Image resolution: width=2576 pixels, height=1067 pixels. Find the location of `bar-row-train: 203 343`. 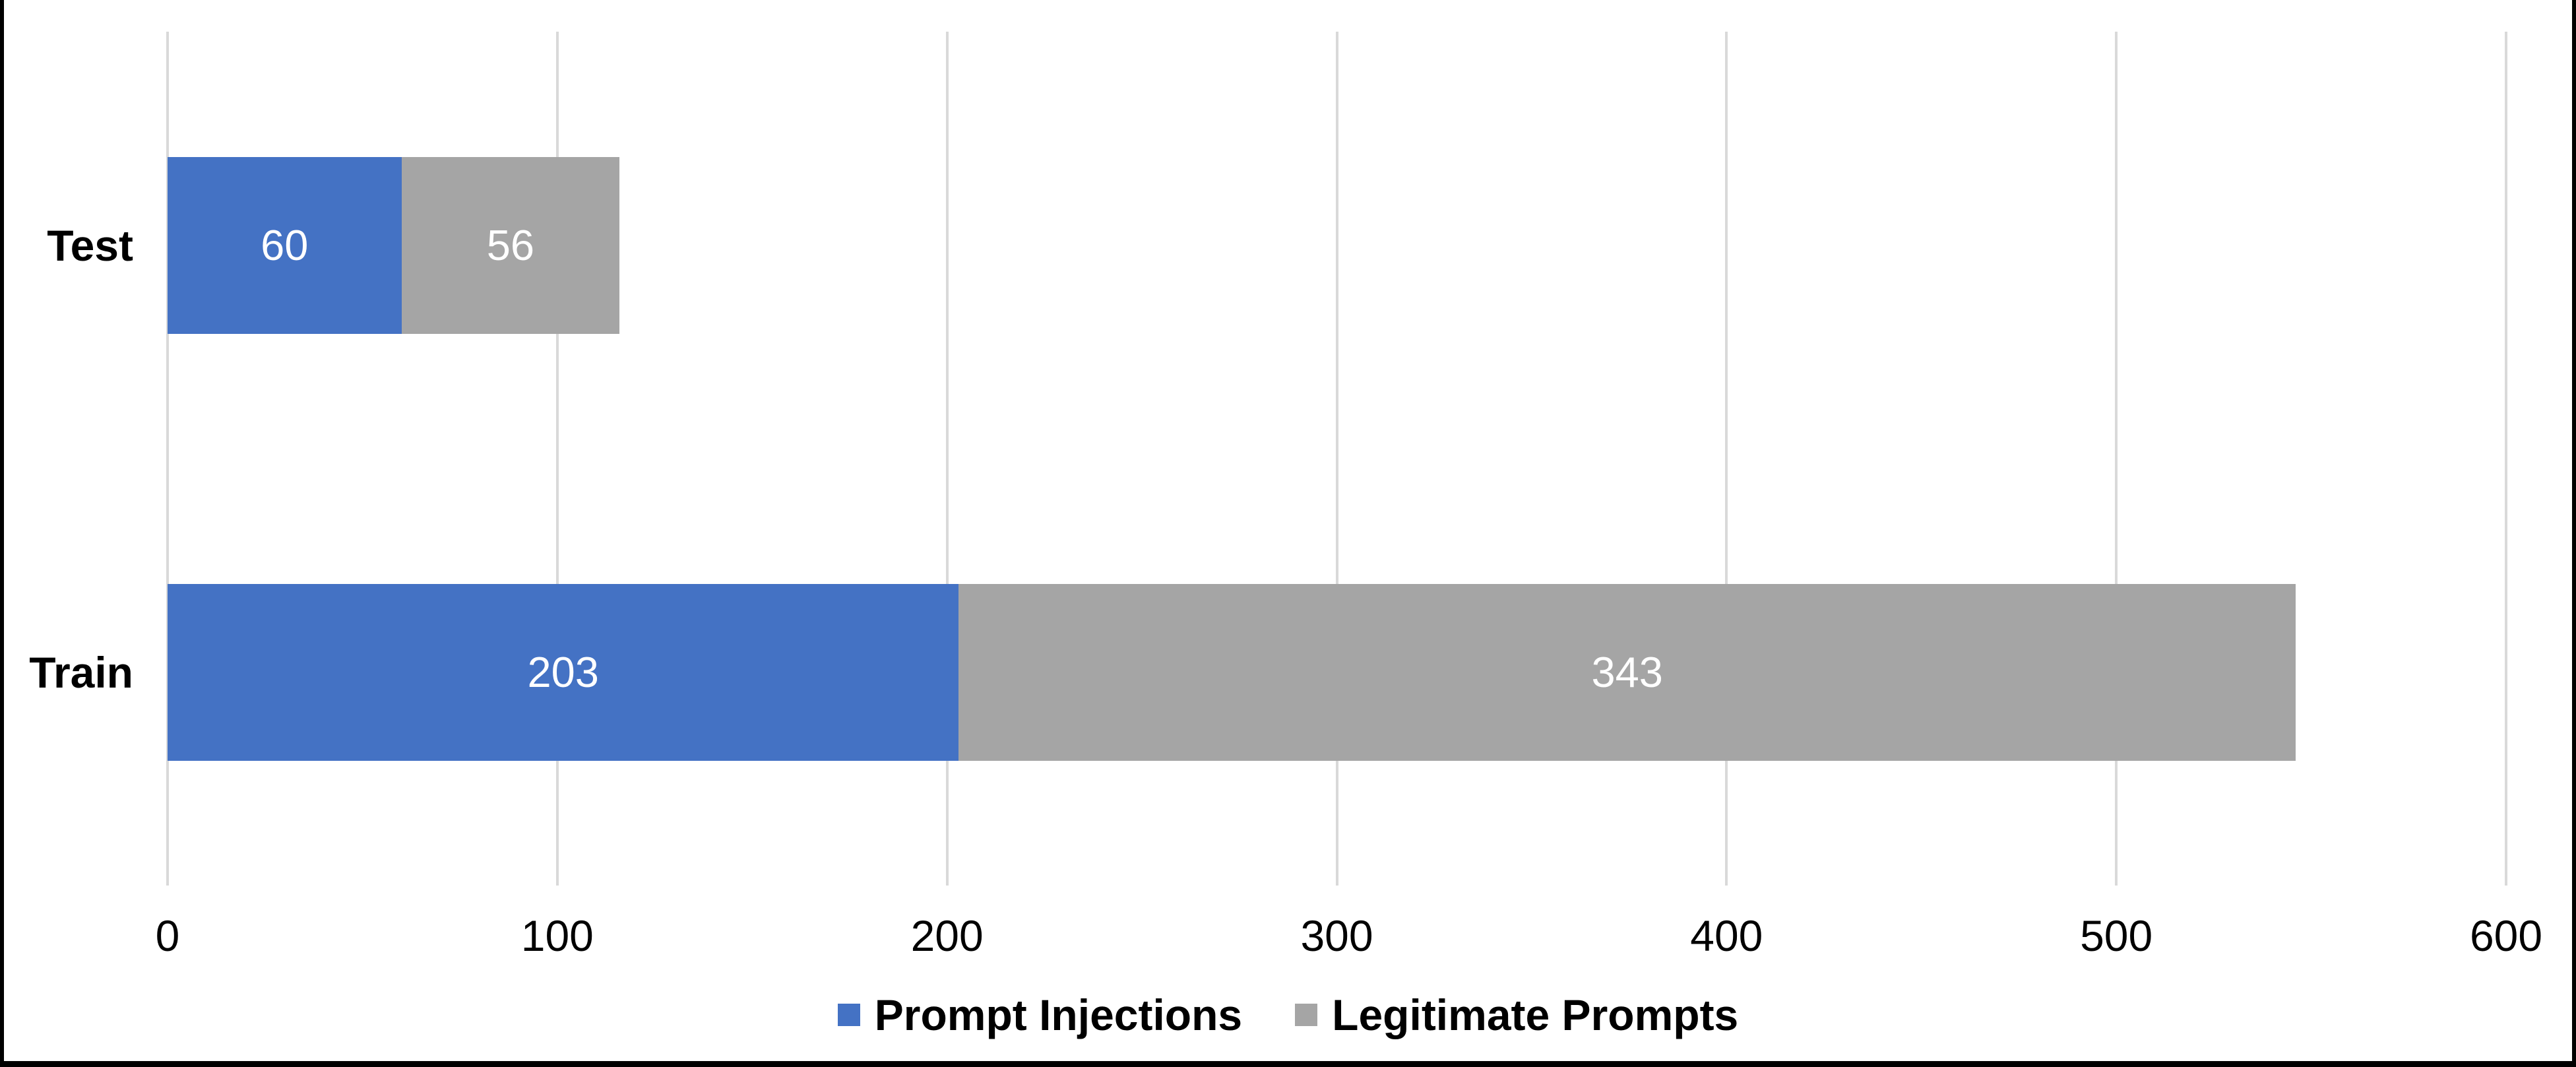

bar-row-train: 203 343 is located at coordinates (1232, 672).